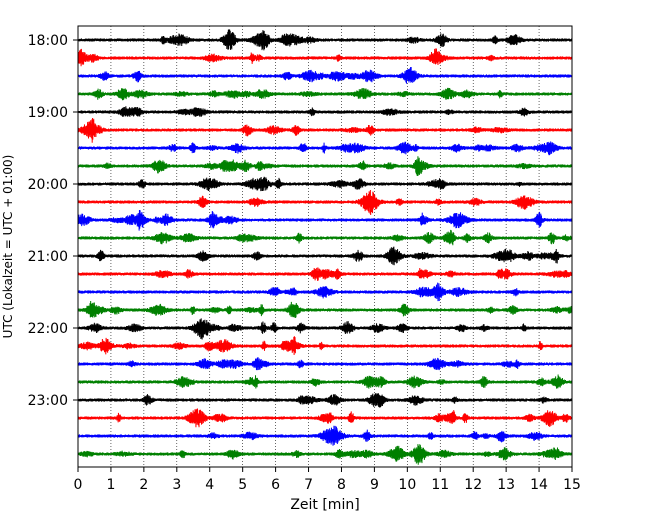 The image size is (650, 520). What do you see at coordinates (325, 166) in the screenshot?
I see `trace-1945` at bounding box center [325, 166].